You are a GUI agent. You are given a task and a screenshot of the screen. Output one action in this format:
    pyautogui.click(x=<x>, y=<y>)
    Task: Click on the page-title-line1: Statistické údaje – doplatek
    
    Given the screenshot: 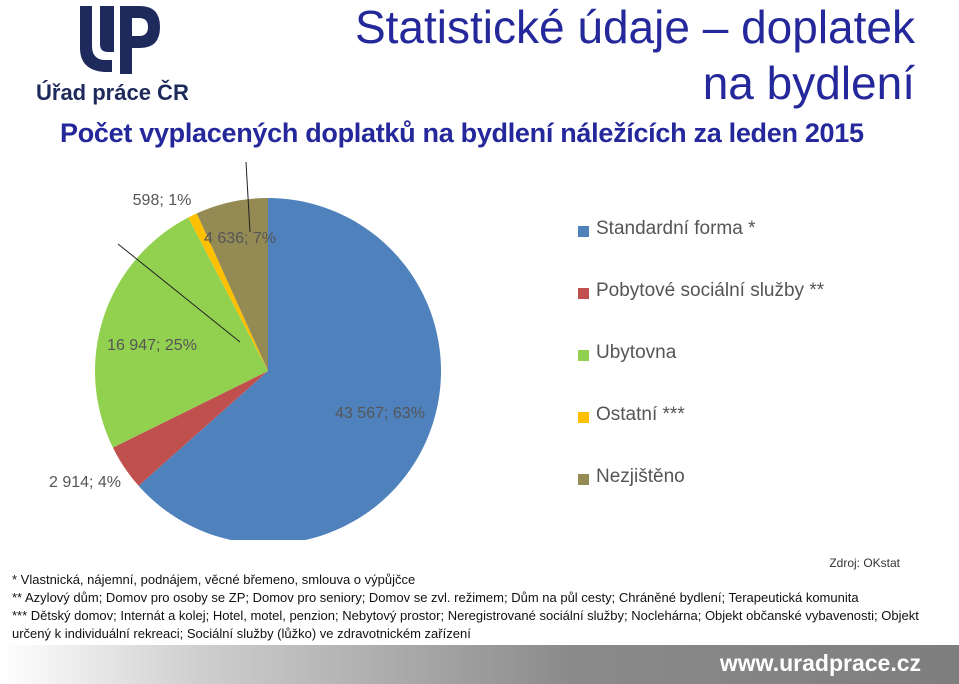 What is the action you would take?
    pyautogui.click(x=634, y=27)
    